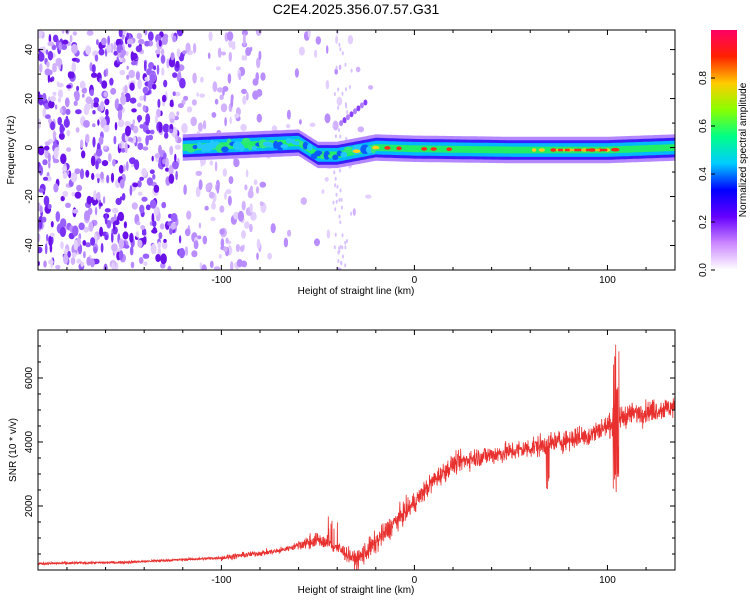 This screenshot has height=600, width=750. Describe the element at coordinates (29, 245) in the screenshot. I see `y-tick-label: -40` at that location.